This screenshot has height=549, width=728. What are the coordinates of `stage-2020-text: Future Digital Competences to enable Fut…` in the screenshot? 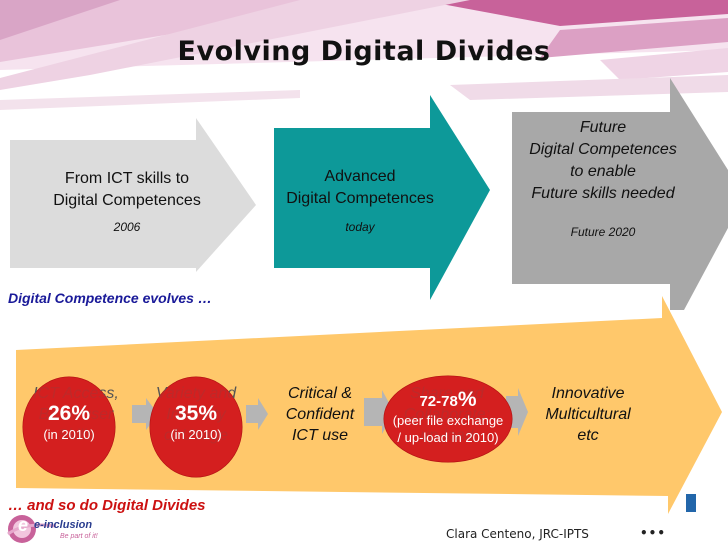 It's located at (603, 178).